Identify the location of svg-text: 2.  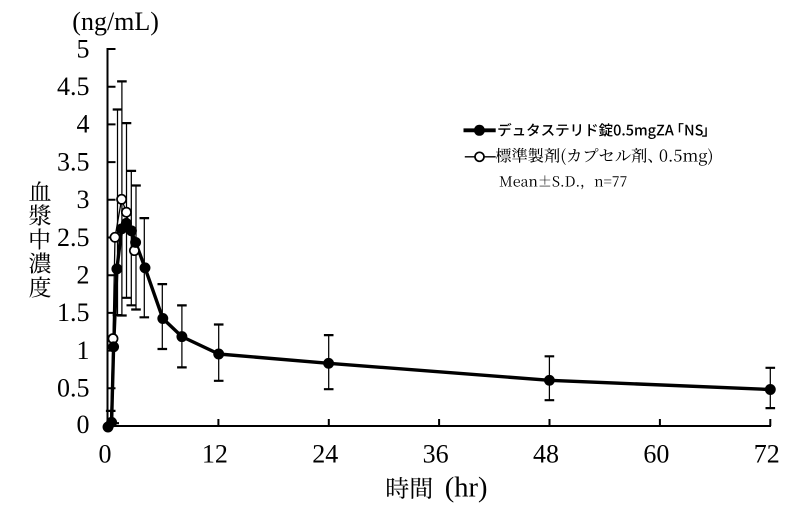
(83, 275).